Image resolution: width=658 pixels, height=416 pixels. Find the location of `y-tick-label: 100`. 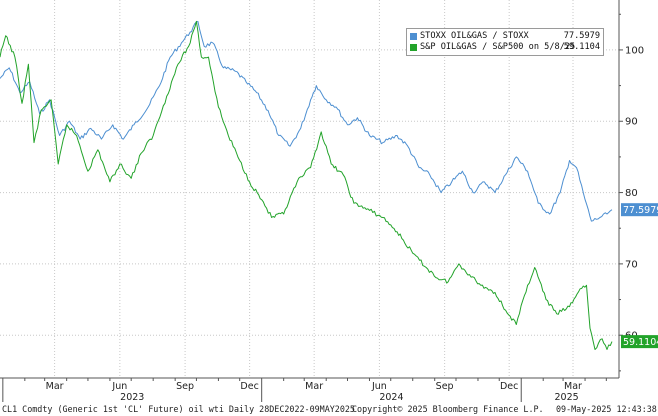

y-tick-label: 100 is located at coordinates (634, 50).